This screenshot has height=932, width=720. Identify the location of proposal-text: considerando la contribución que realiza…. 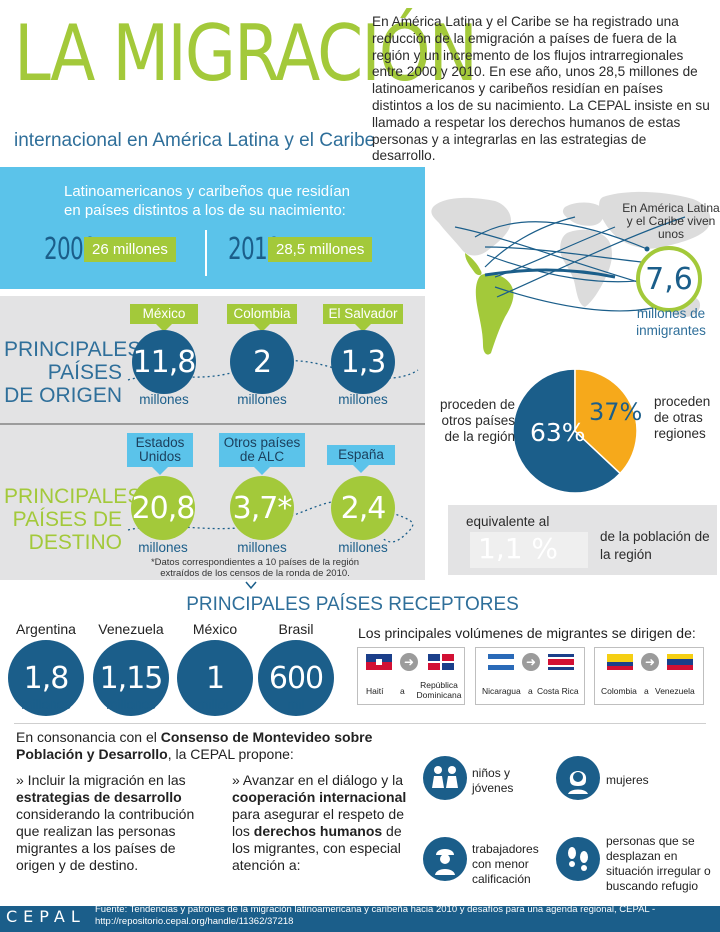
(105, 839).